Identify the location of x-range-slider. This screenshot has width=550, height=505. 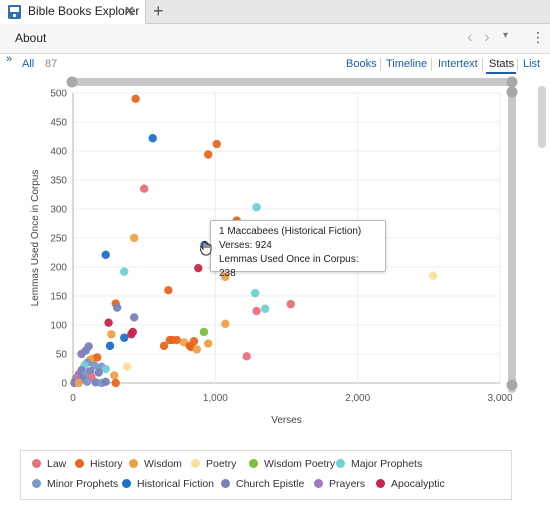
(291, 82).